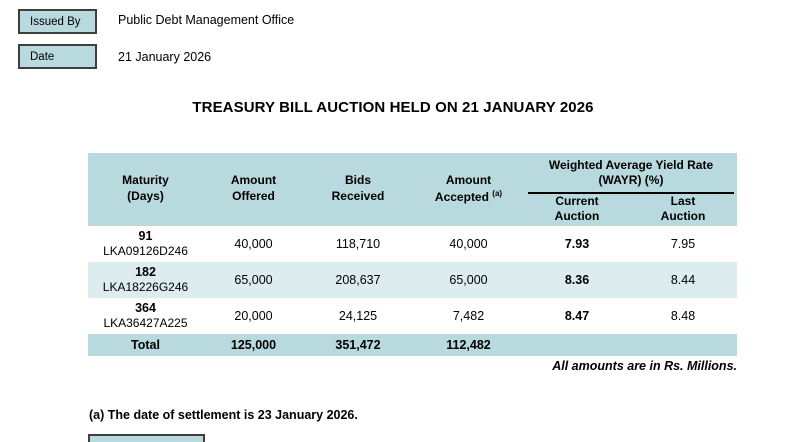 The image size is (786, 442). Describe the element at coordinates (358, 345) in the screenshot. I see `total-bids-received: 351,472` at that location.